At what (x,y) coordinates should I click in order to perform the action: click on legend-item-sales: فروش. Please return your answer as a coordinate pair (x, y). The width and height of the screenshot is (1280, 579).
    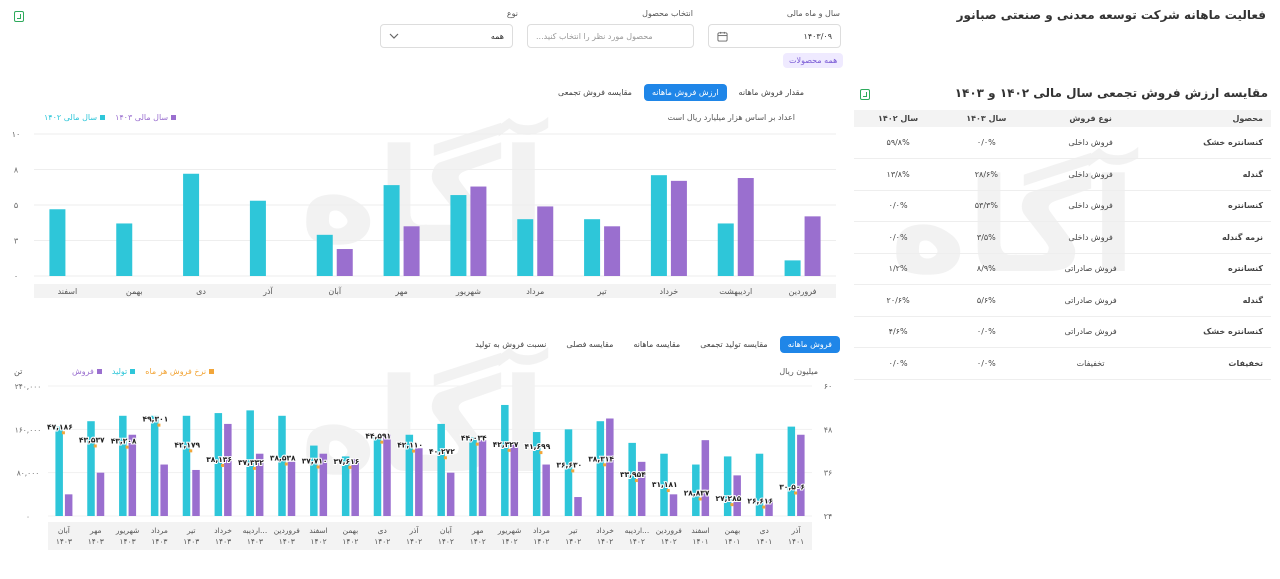
    Looking at the image, I should click on (87, 371).